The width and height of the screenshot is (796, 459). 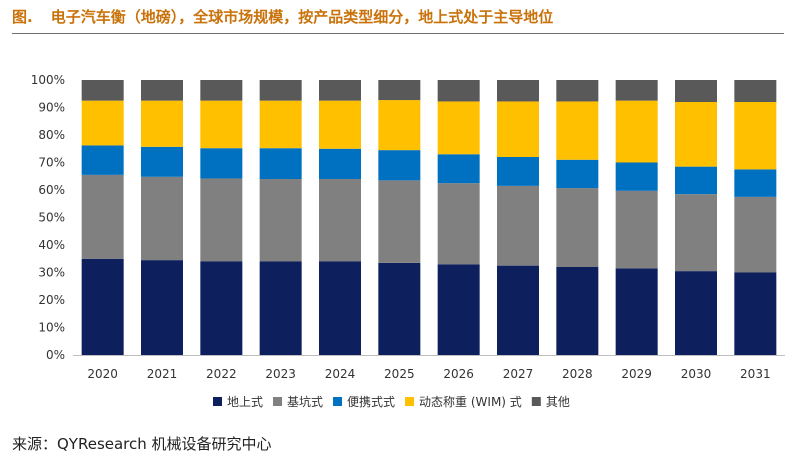 What do you see at coordinates (102, 374) in the screenshot?
I see `x-tick-label: 2020` at bounding box center [102, 374].